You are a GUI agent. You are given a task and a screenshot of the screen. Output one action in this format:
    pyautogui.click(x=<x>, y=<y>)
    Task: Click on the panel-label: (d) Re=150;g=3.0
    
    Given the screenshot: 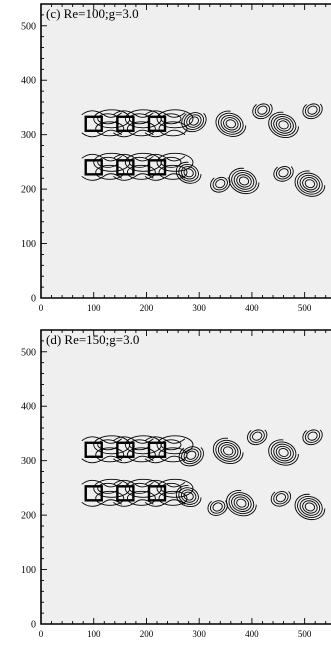 What is the action you would take?
    pyautogui.click(x=92, y=339)
    